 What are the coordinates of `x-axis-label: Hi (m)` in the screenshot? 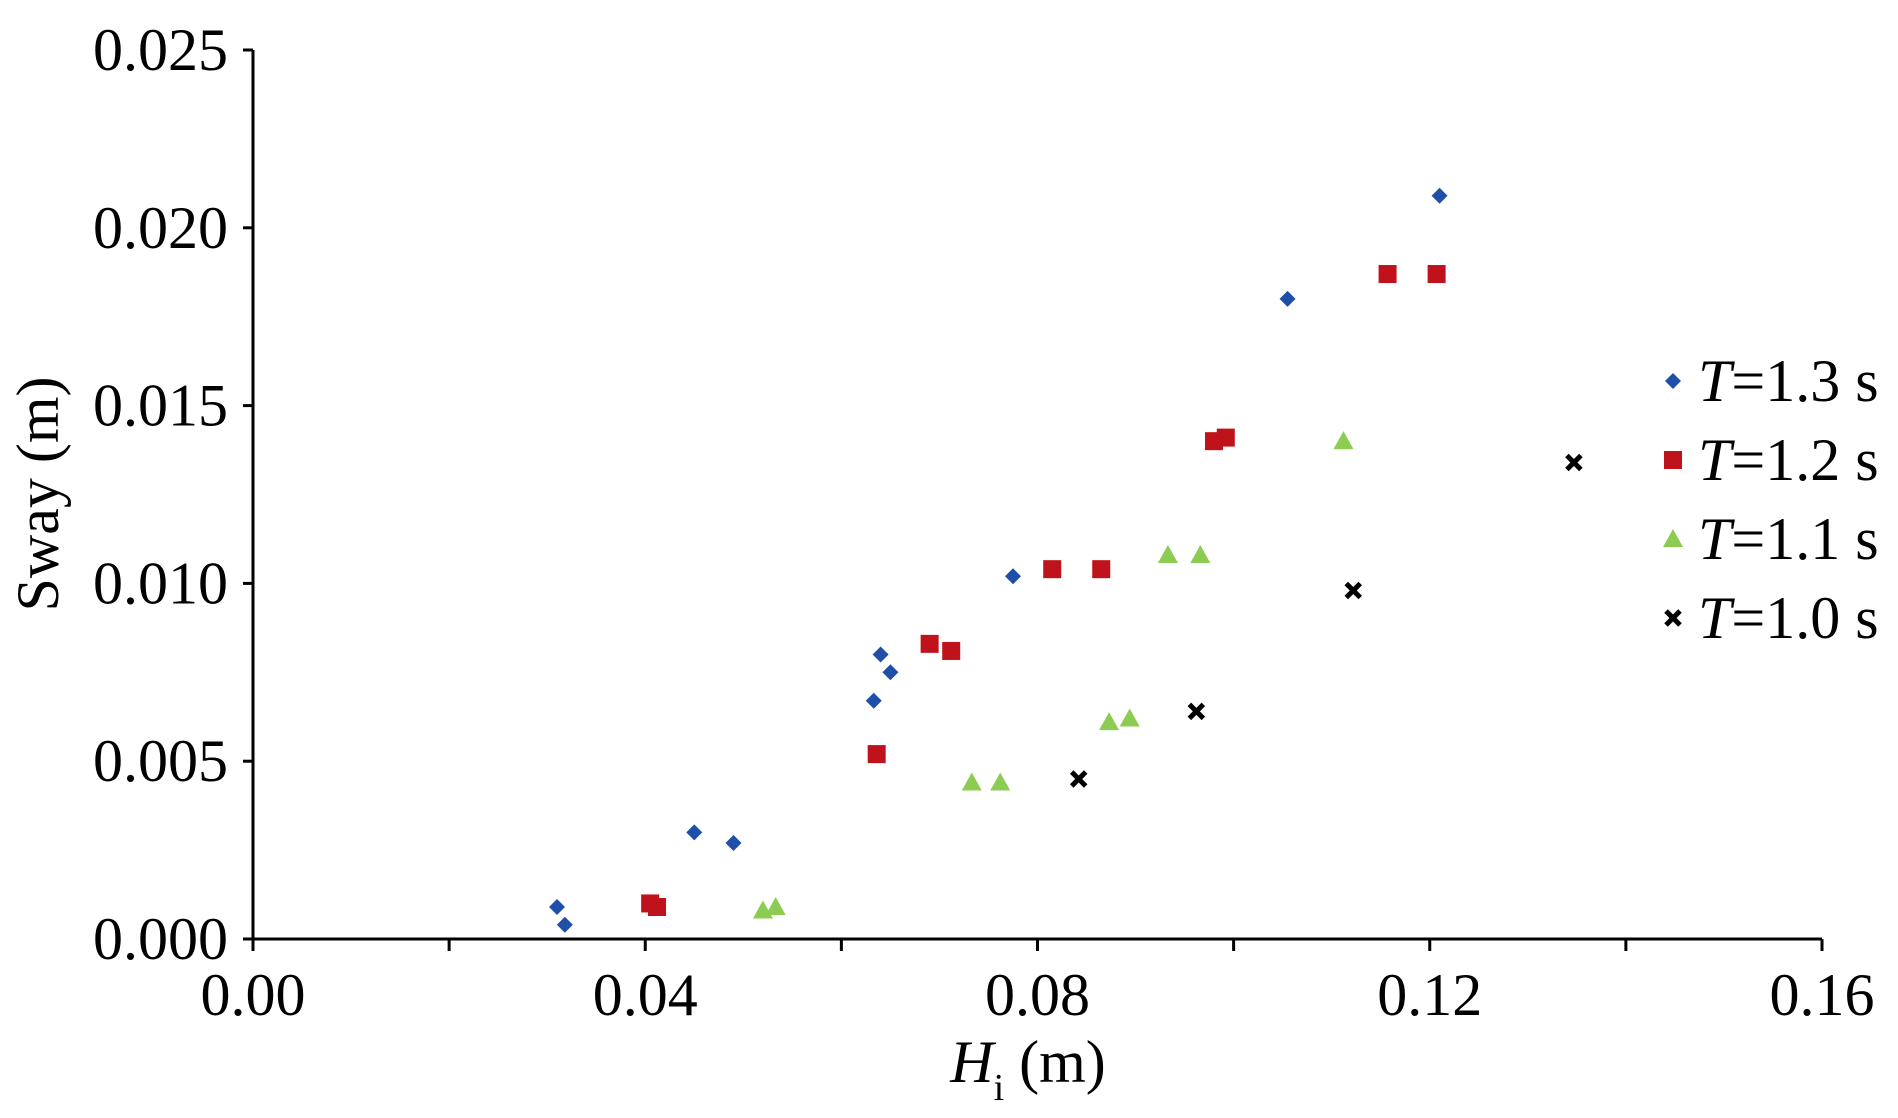 It's located at (1027, 1069).